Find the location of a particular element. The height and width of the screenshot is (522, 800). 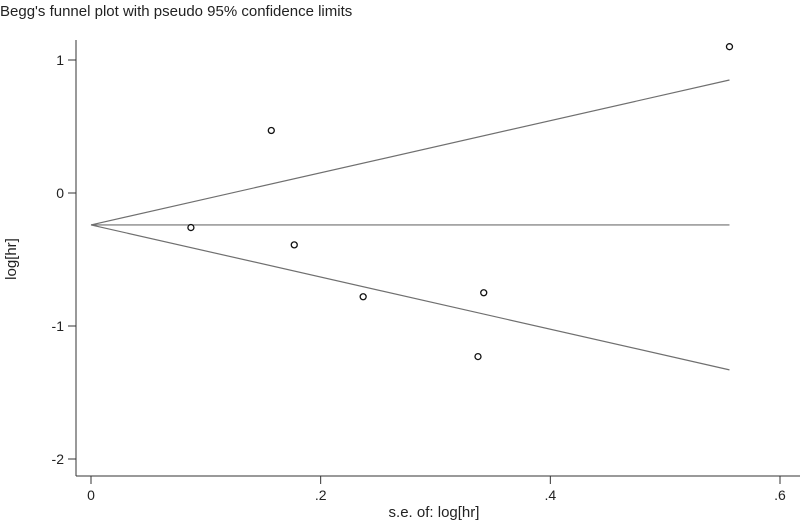

x-axis-ticks: 0 .2 .4 .6 is located at coordinates (436, 489).